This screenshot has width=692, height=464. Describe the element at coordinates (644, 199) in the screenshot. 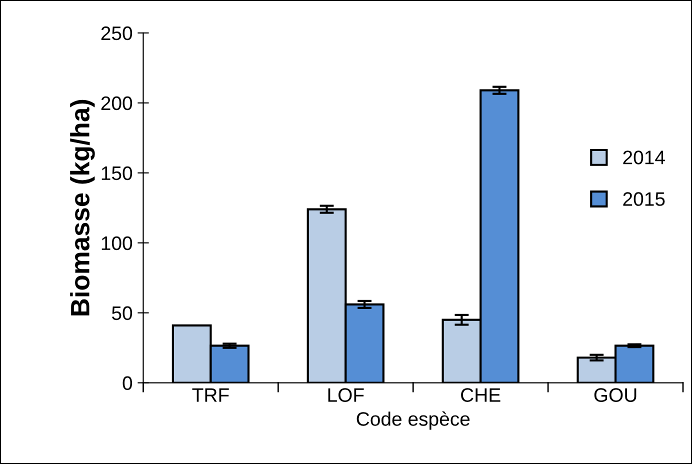

I see `legend-label: 2015` at that location.